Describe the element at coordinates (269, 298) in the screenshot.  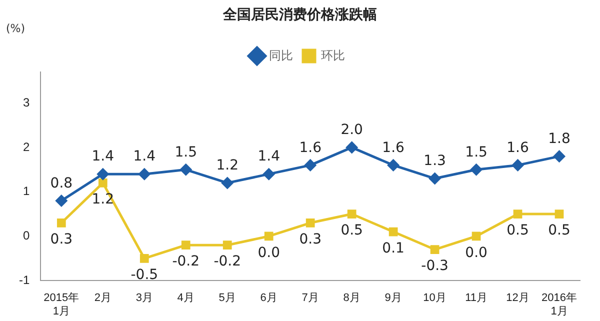
I see `x-tick-label: 6月` at that location.